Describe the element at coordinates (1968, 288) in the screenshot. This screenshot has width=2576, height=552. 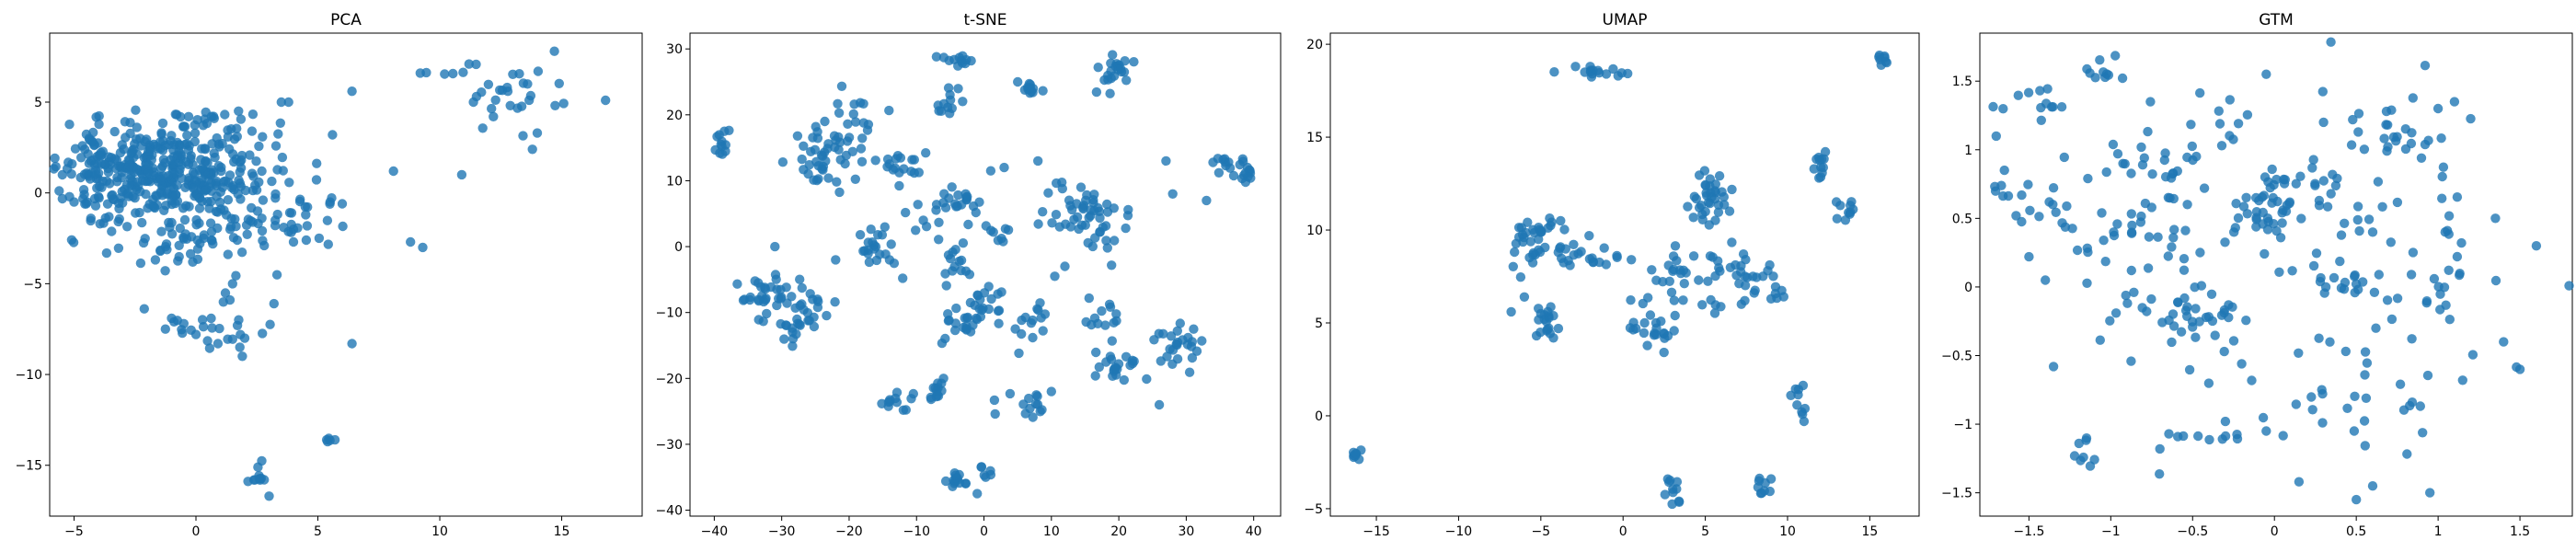
I see `gtm-y-tick-label: 0` at that location.